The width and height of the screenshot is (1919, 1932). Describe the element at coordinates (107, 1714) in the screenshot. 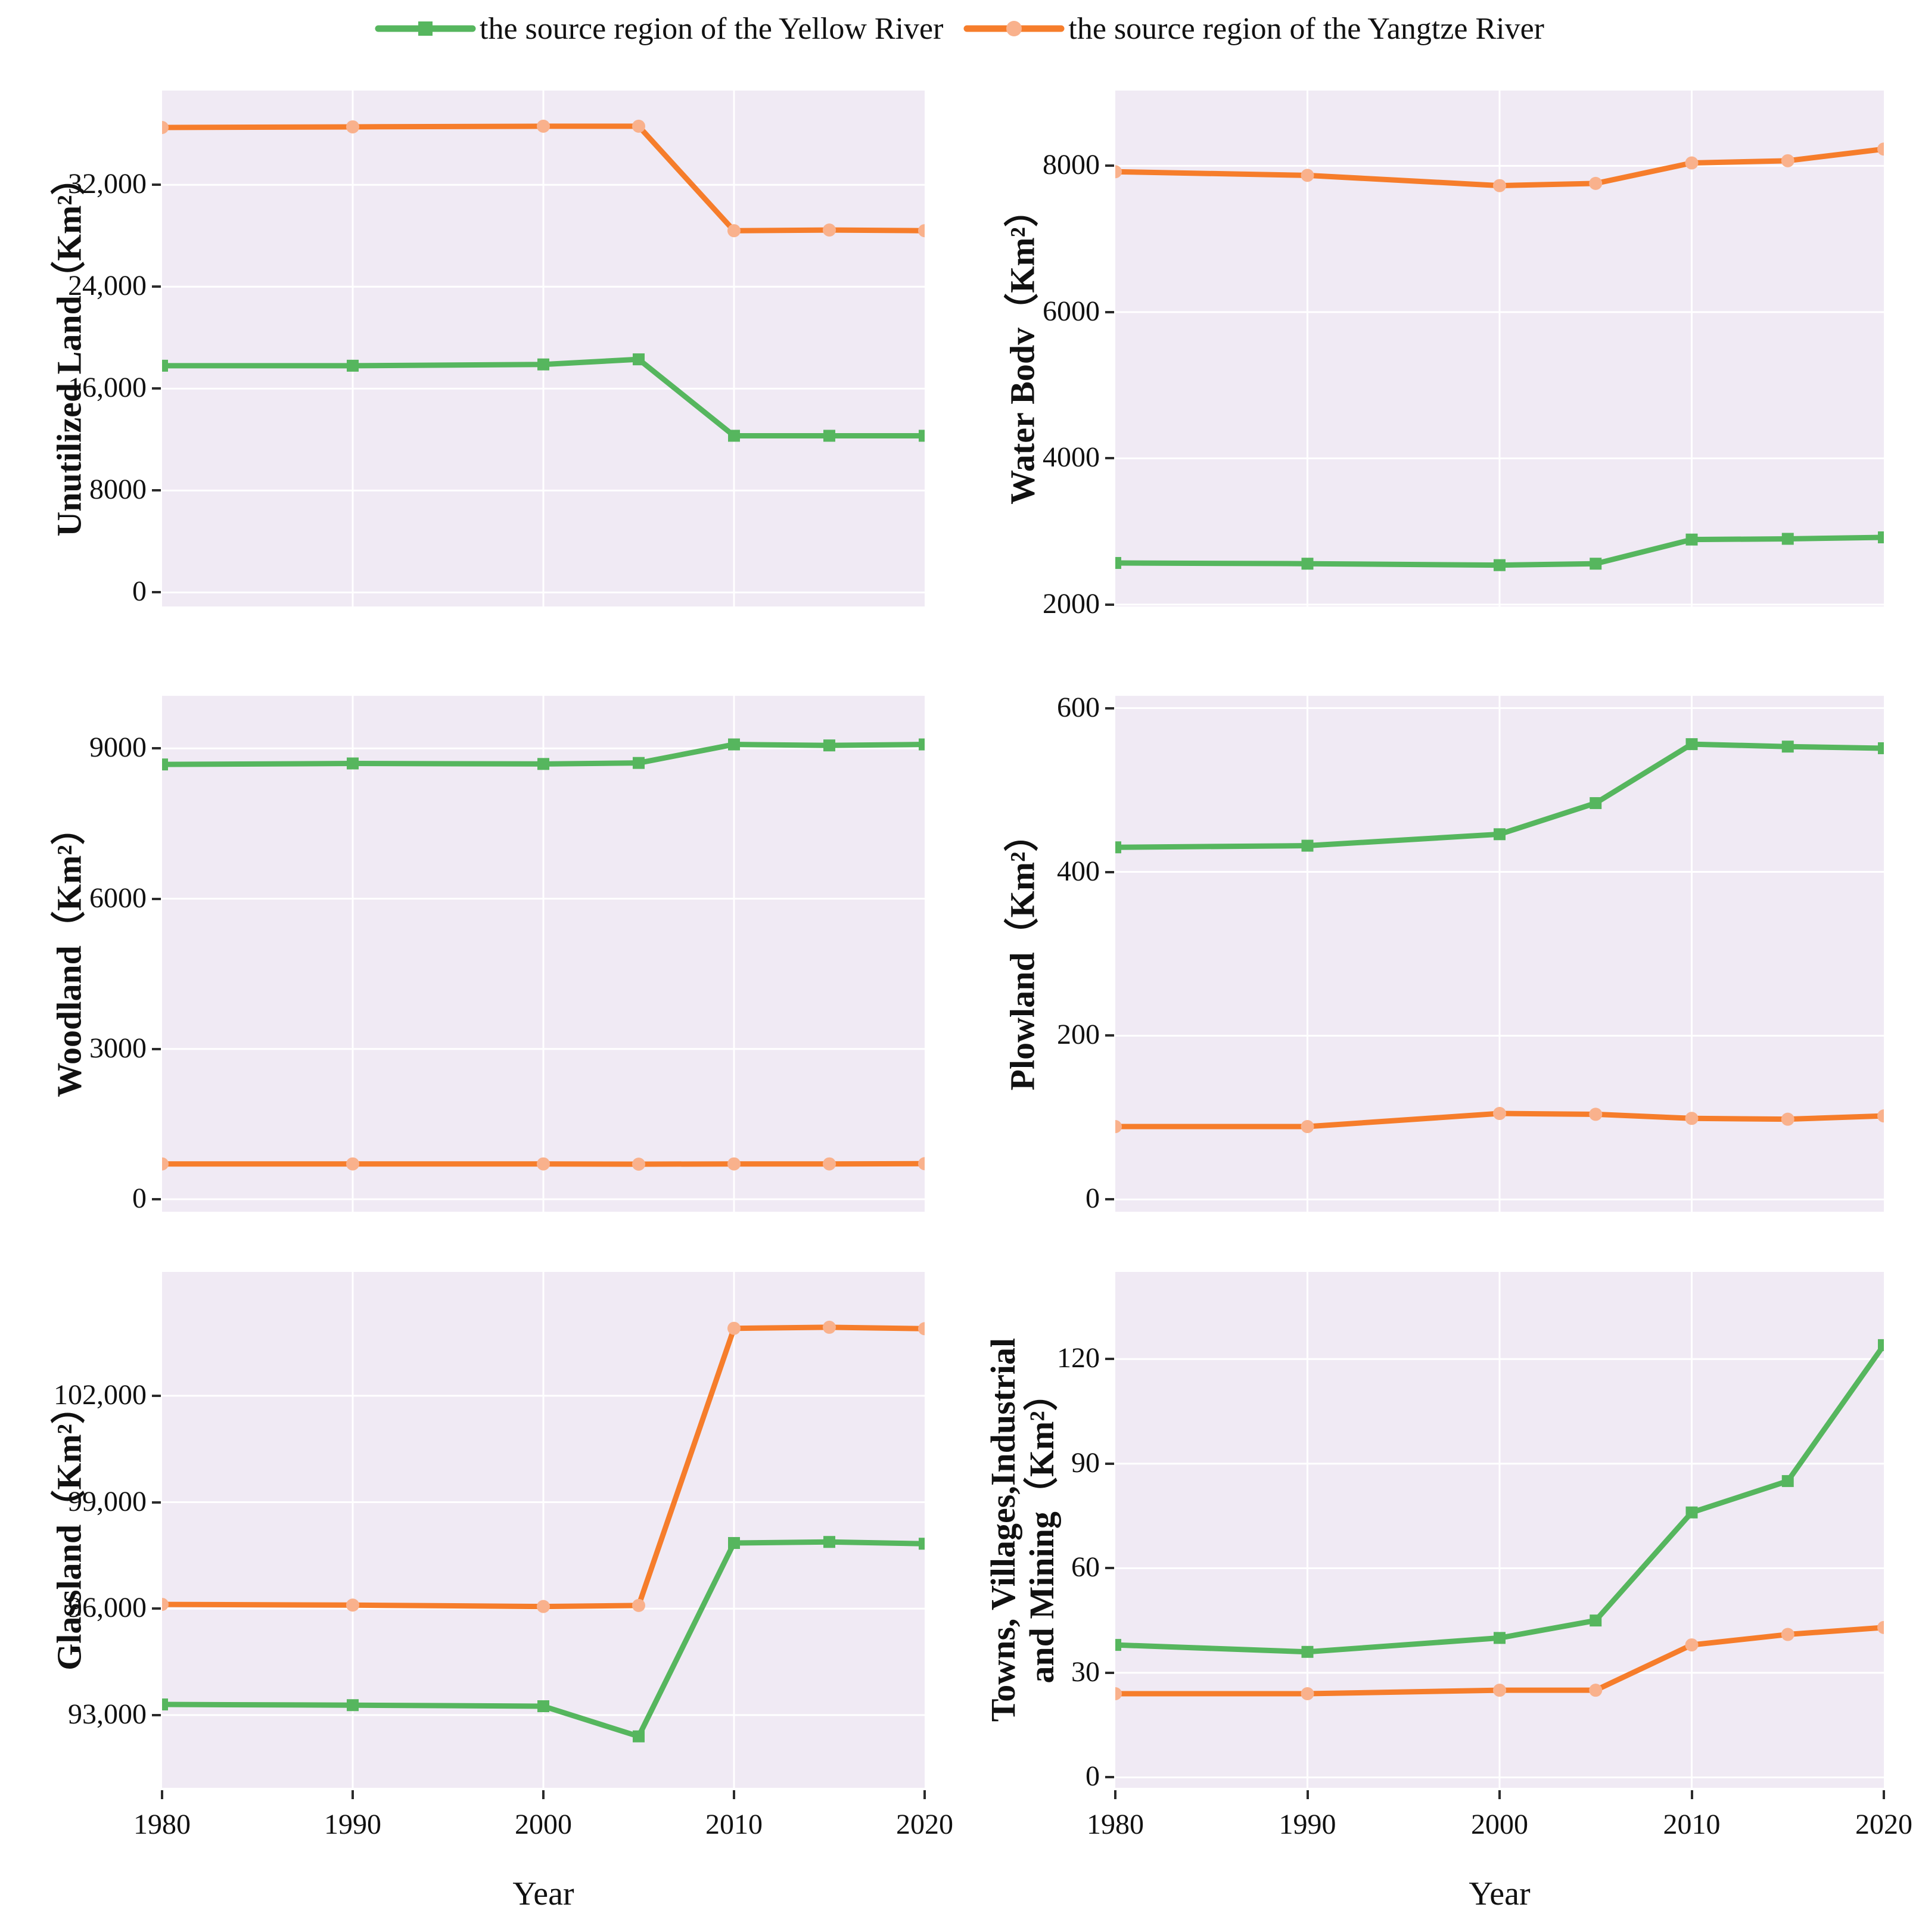

I see `y-tick-label: 93,000` at that location.